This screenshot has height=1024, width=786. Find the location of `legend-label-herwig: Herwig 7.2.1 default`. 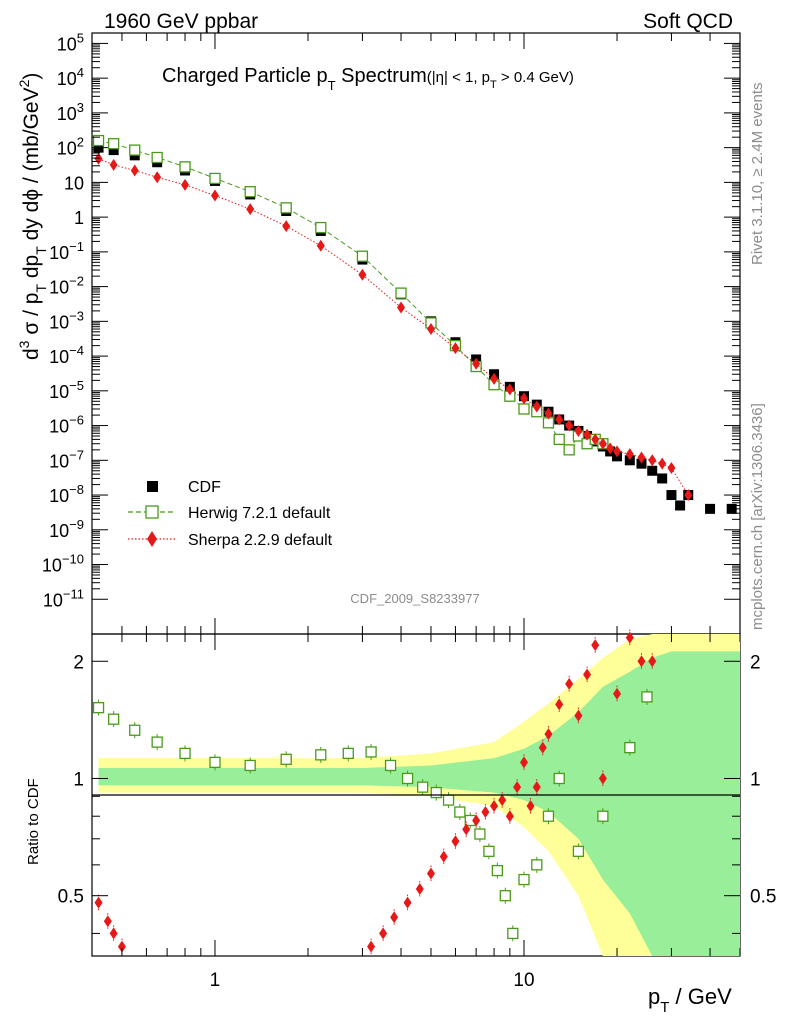

legend-label-herwig: Herwig 7.2.1 default is located at coordinates (259, 513).